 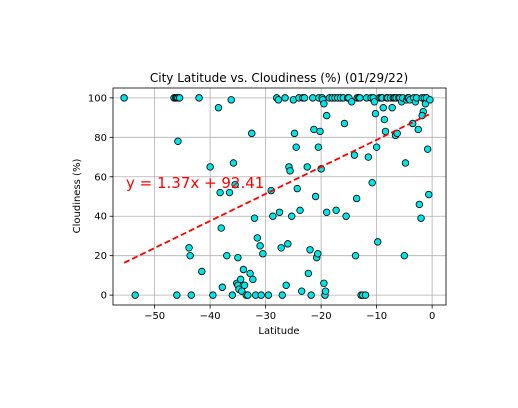 I want to click on regression-equation: y = 1.37x + 92.41, so click(x=195, y=183).